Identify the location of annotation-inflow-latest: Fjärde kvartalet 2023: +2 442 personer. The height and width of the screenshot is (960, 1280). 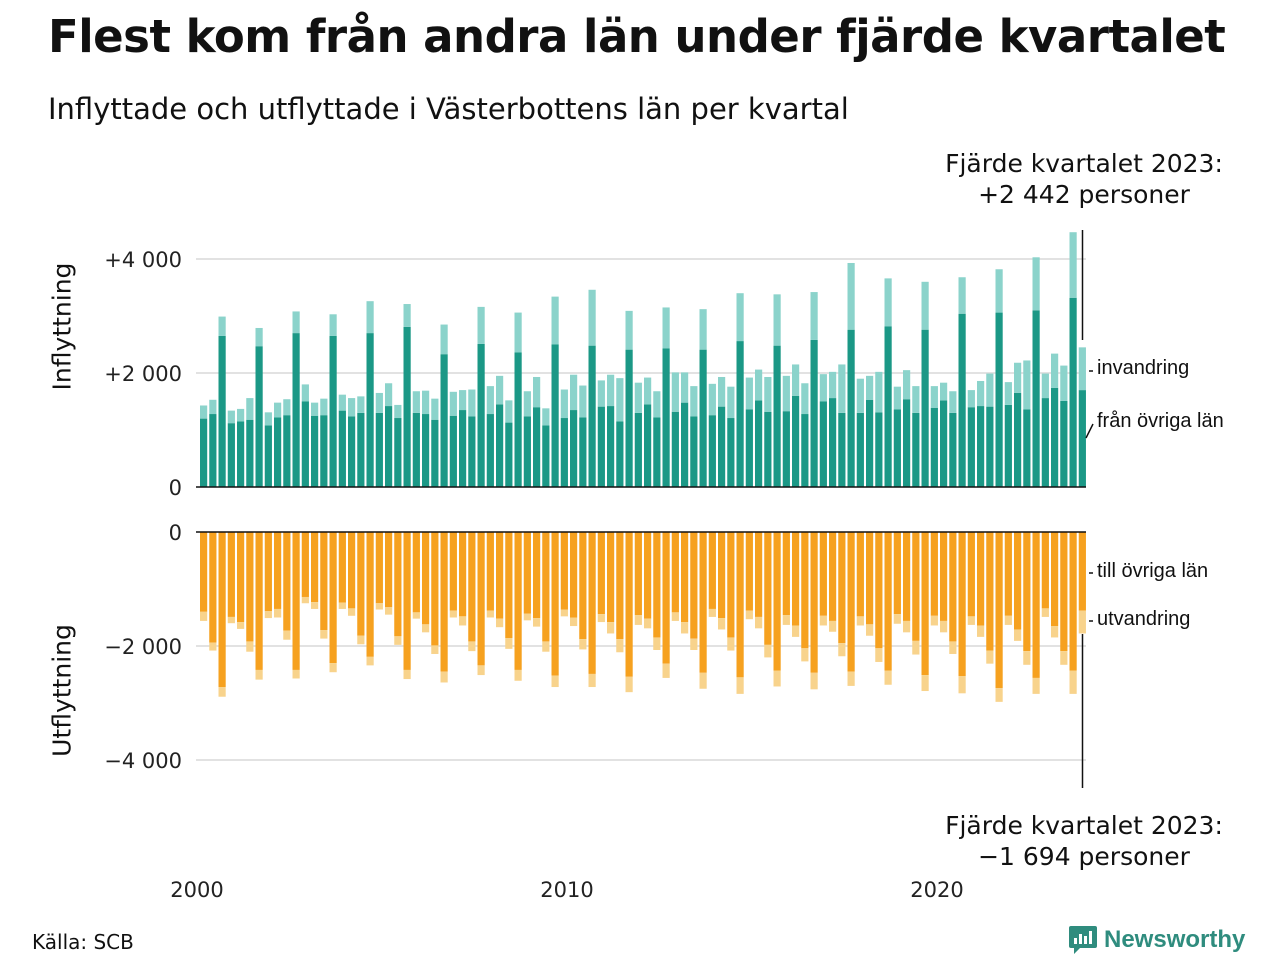
(1084, 179).